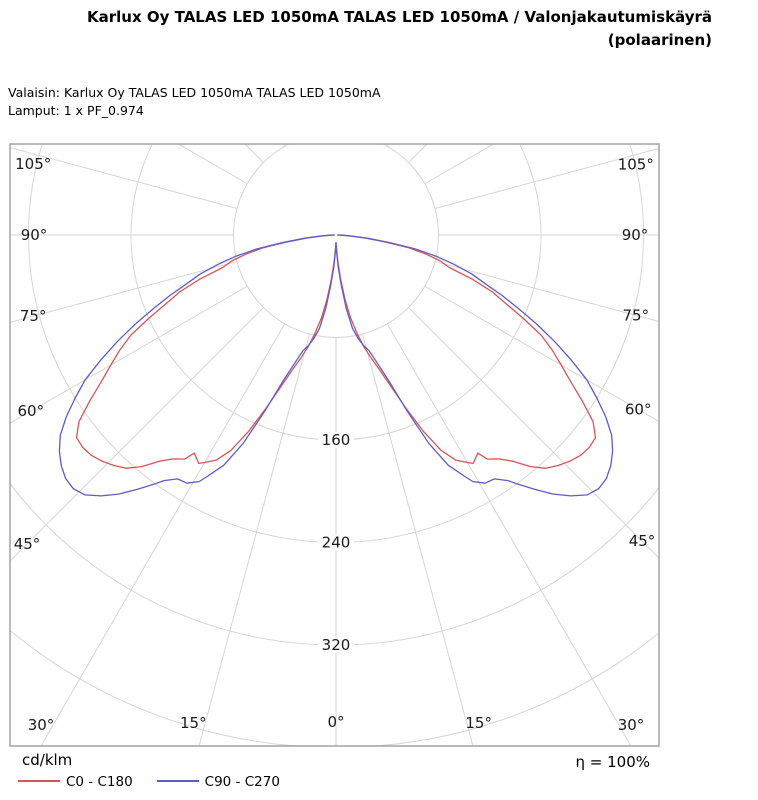  What do you see at coordinates (34, 235) in the screenshot?
I see `angle-label-90-left: 90°` at bounding box center [34, 235].